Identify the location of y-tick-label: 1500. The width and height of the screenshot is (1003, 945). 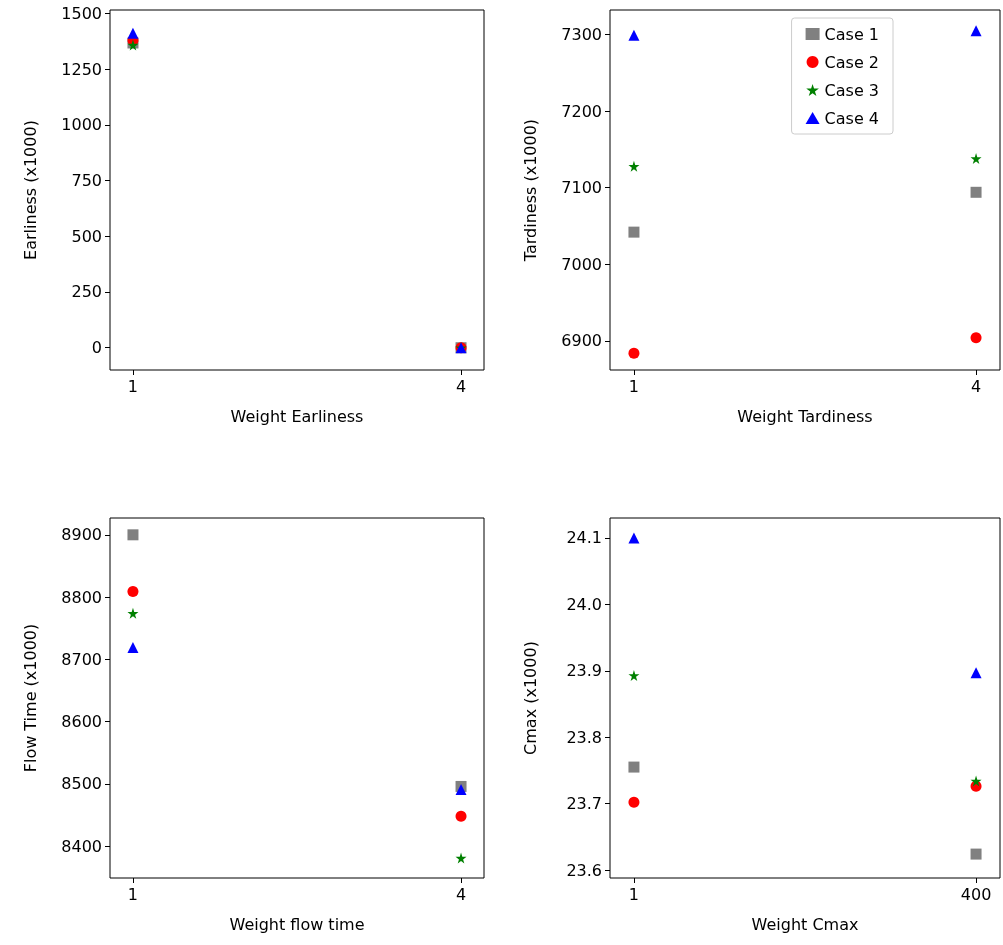
(81, 13).